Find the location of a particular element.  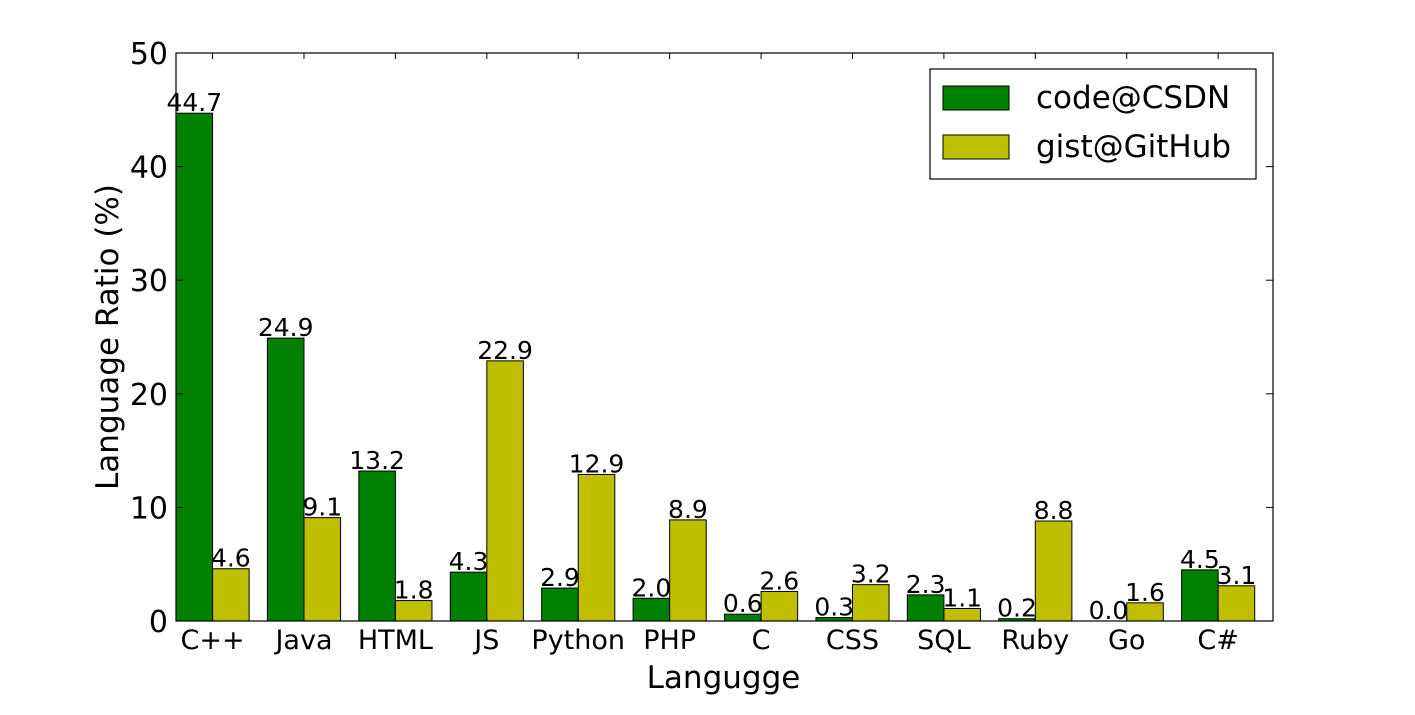

data-label: 4.3 is located at coordinates (469, 561).